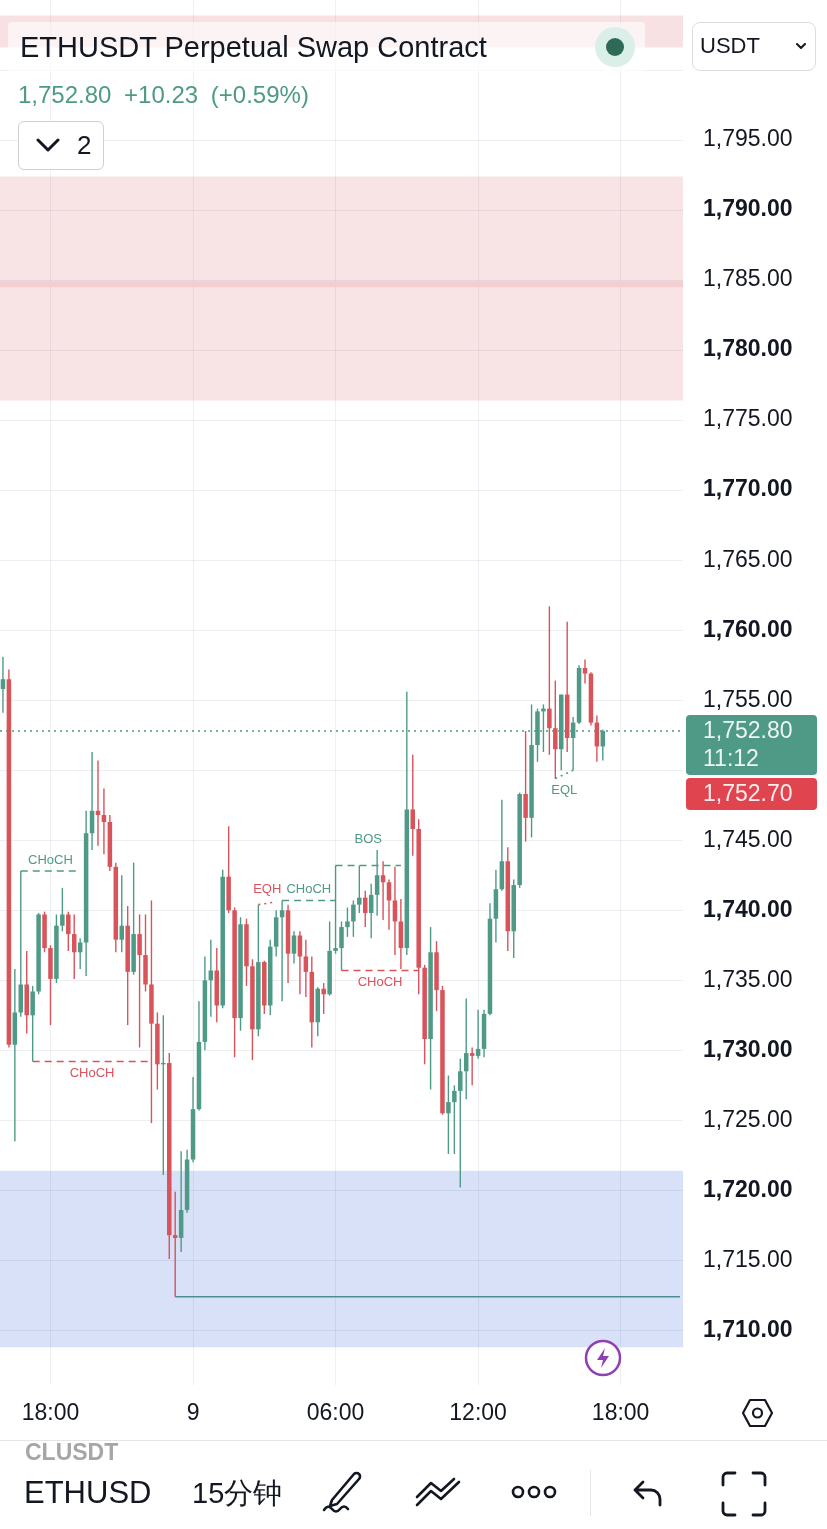 This screenshot has height=1529, width=827. I want to click on x-tick-label: 12:00, so click(478, 1412).